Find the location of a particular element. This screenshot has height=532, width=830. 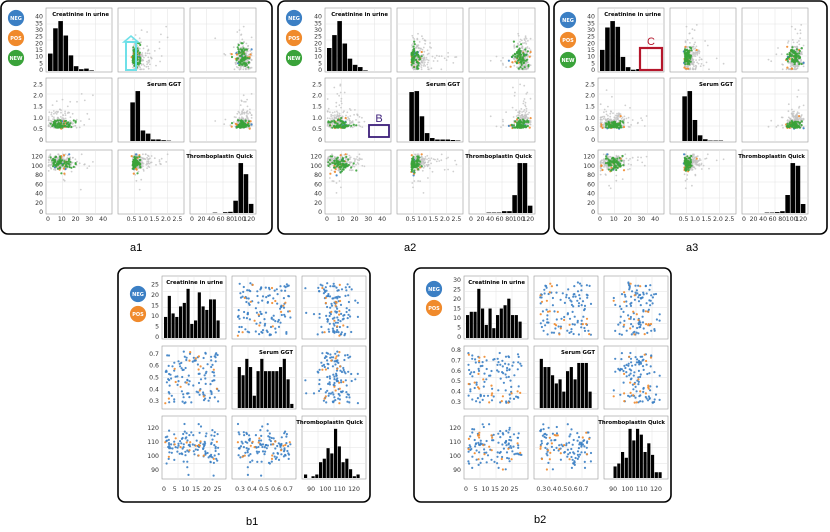

y-tick-label: 60 is located at coordinates (318, 184).